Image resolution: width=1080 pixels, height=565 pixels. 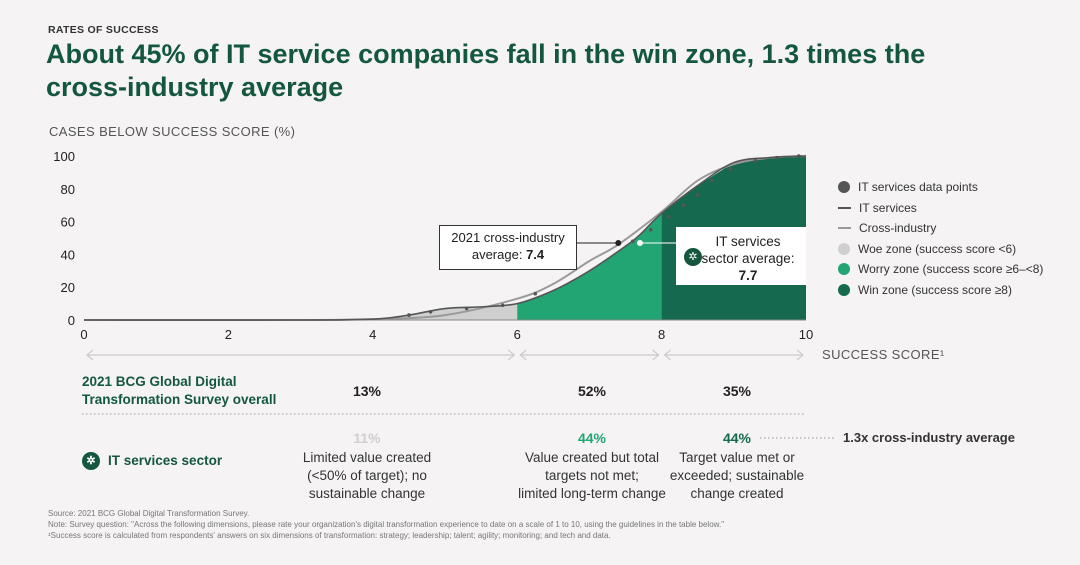 What do you see at coordinates (68, 254) in the screenshot?
I see `y-tick-label: 40` at bounding box center [68, 254].